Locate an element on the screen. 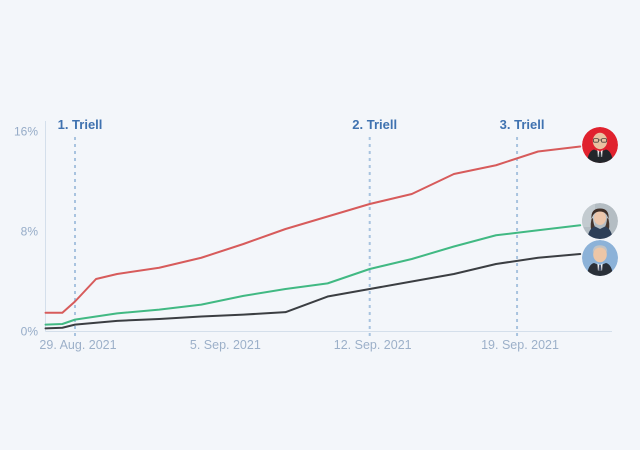 This screenshot has height=450, width=640. baerbock-face is located at coordinates (600, 218).